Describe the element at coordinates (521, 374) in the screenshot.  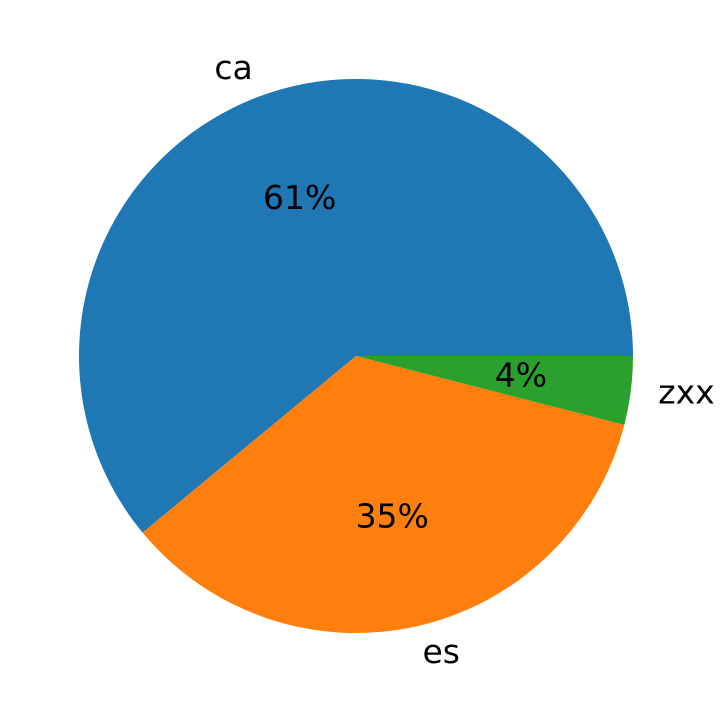
I see `value-label: 4%` at that location.